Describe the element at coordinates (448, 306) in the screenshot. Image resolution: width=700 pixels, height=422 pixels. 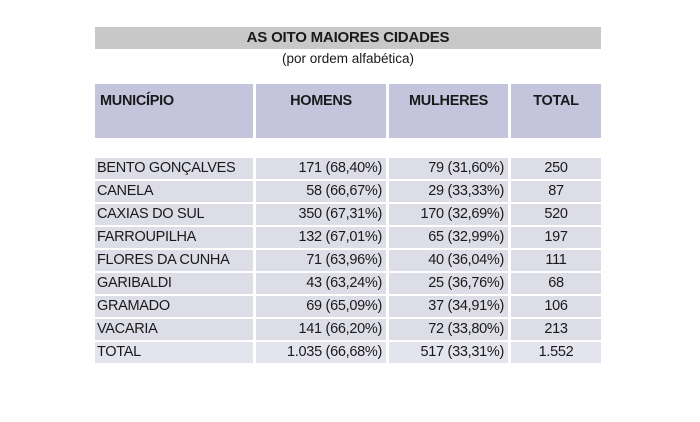
I see `cell-mulheres: 37 (34,91%)` at that location.